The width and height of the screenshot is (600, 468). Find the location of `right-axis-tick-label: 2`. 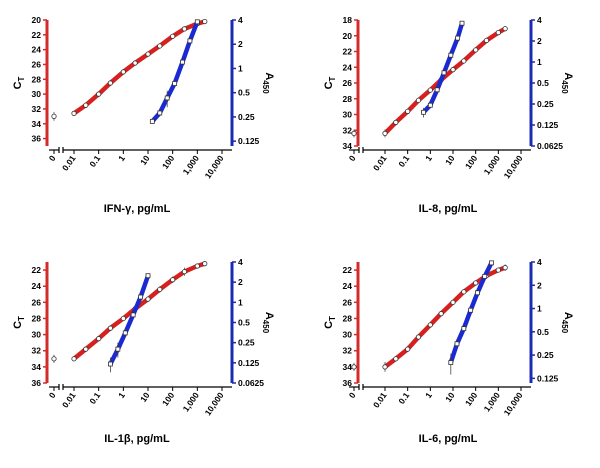

right-axis-tick-label: 2 is located at coordinates (240, 282).